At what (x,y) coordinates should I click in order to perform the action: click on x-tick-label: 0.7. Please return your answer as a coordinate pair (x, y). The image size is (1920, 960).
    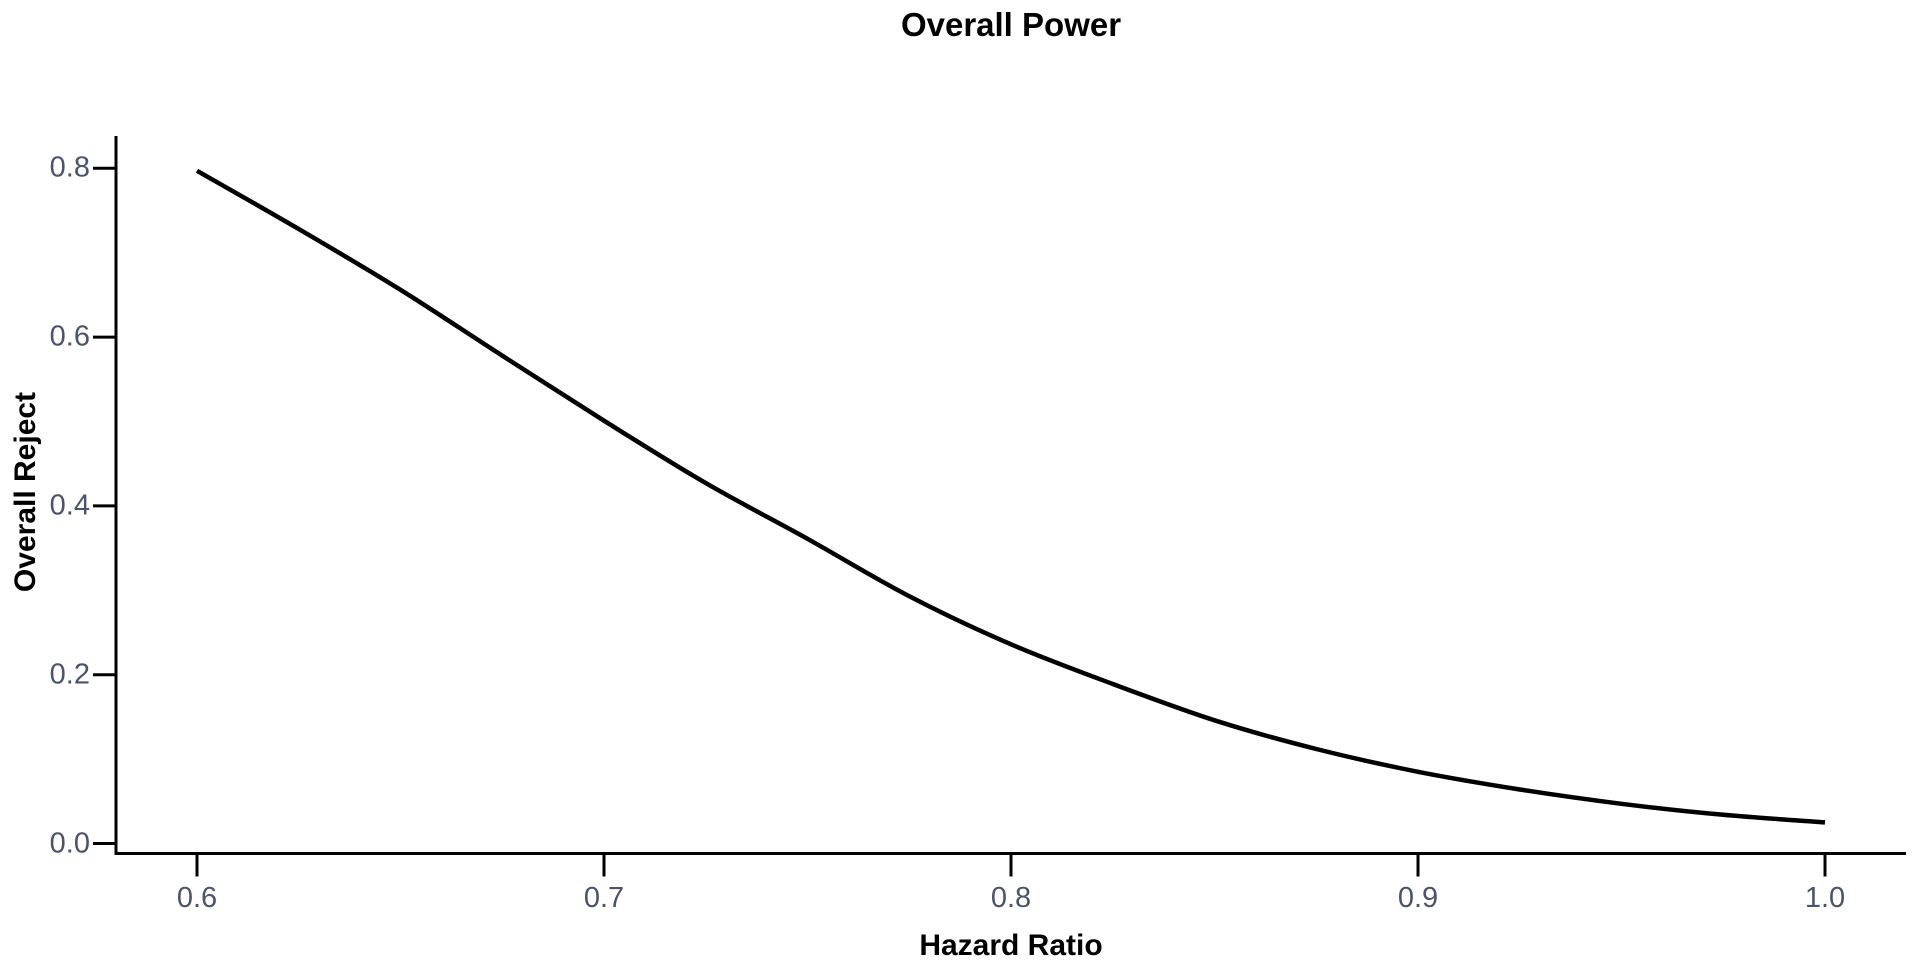
    Looking at the image, I should click on (604, 898).